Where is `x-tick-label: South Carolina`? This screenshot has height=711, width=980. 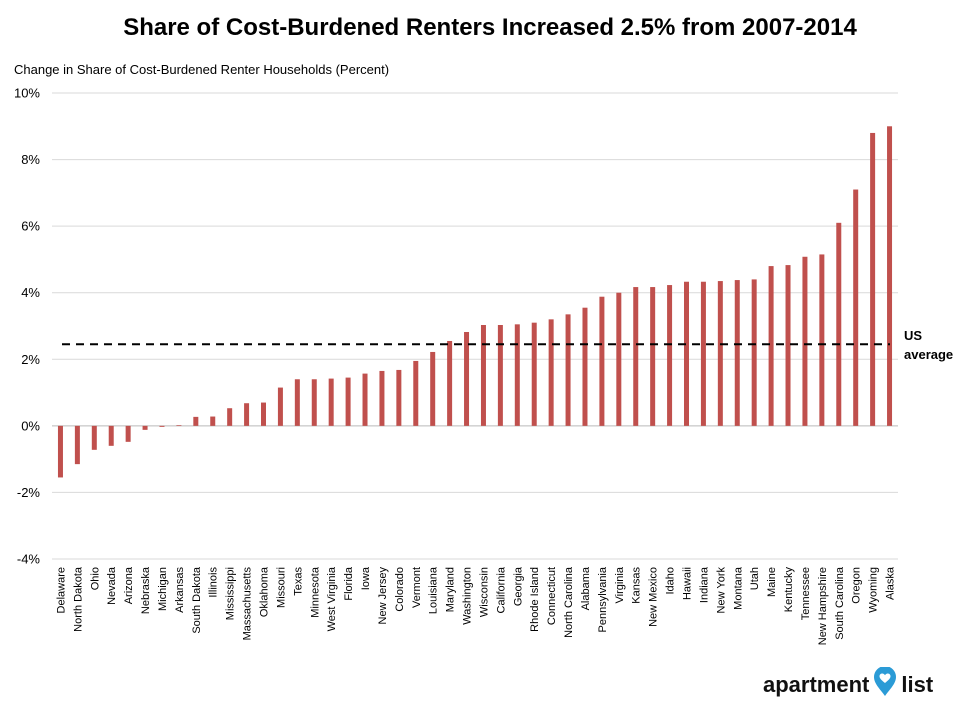 x-tick-label: South Carolina is located at coordinates (840, 603).